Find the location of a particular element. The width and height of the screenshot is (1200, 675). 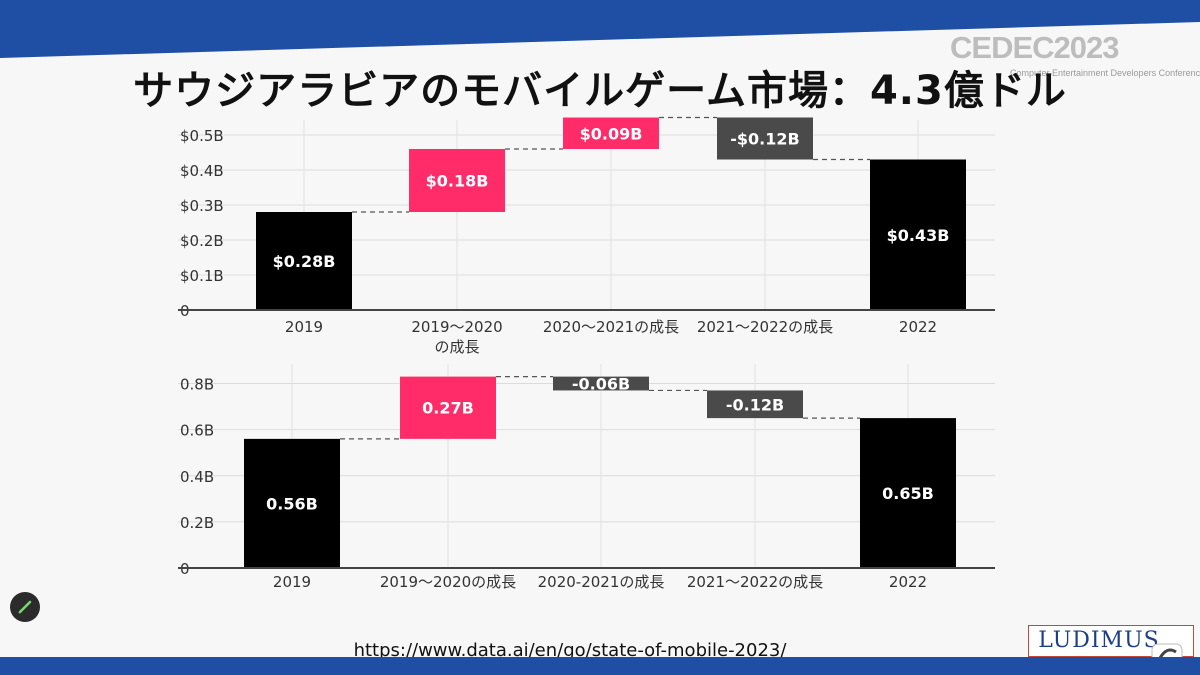

y-tick-label: 0.8B is located at coordinates (197, 385).